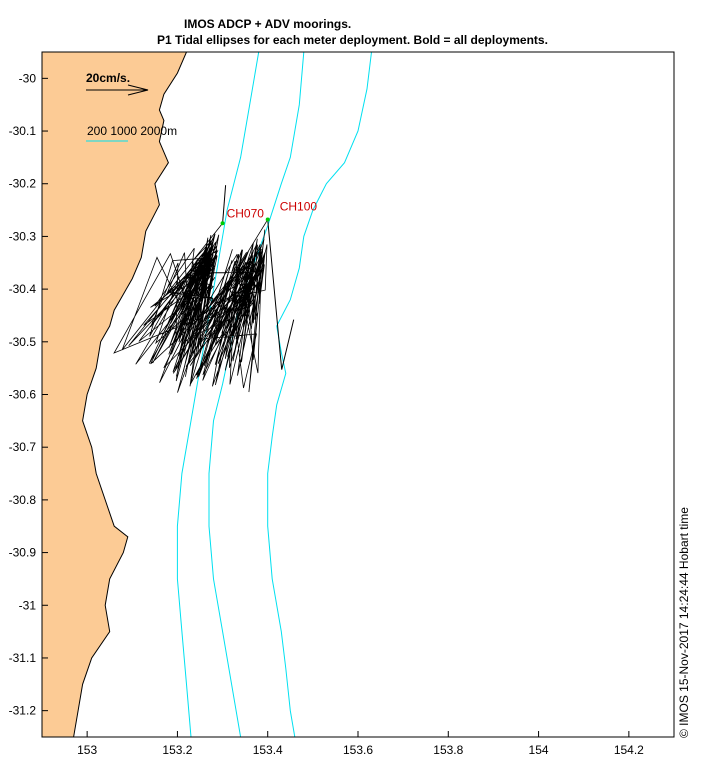  Describe the element at coordinates (23, 289) in the screenshot. I see `y-tick-label: -30.4` at that location.